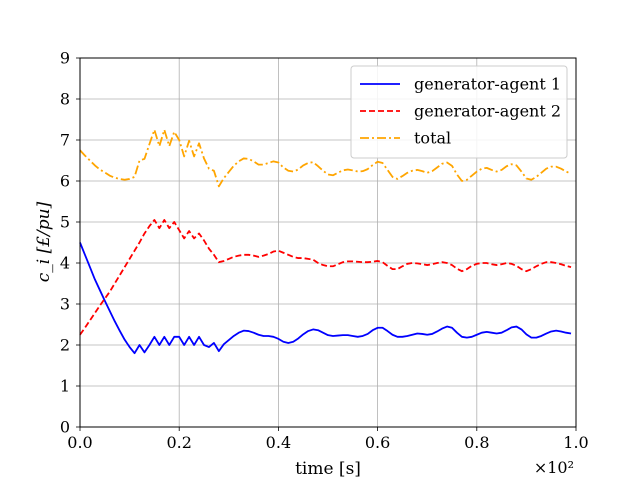 This screenshot has width=640, height=480. I want to click on y-tick-label: 1, so click(65, 386).